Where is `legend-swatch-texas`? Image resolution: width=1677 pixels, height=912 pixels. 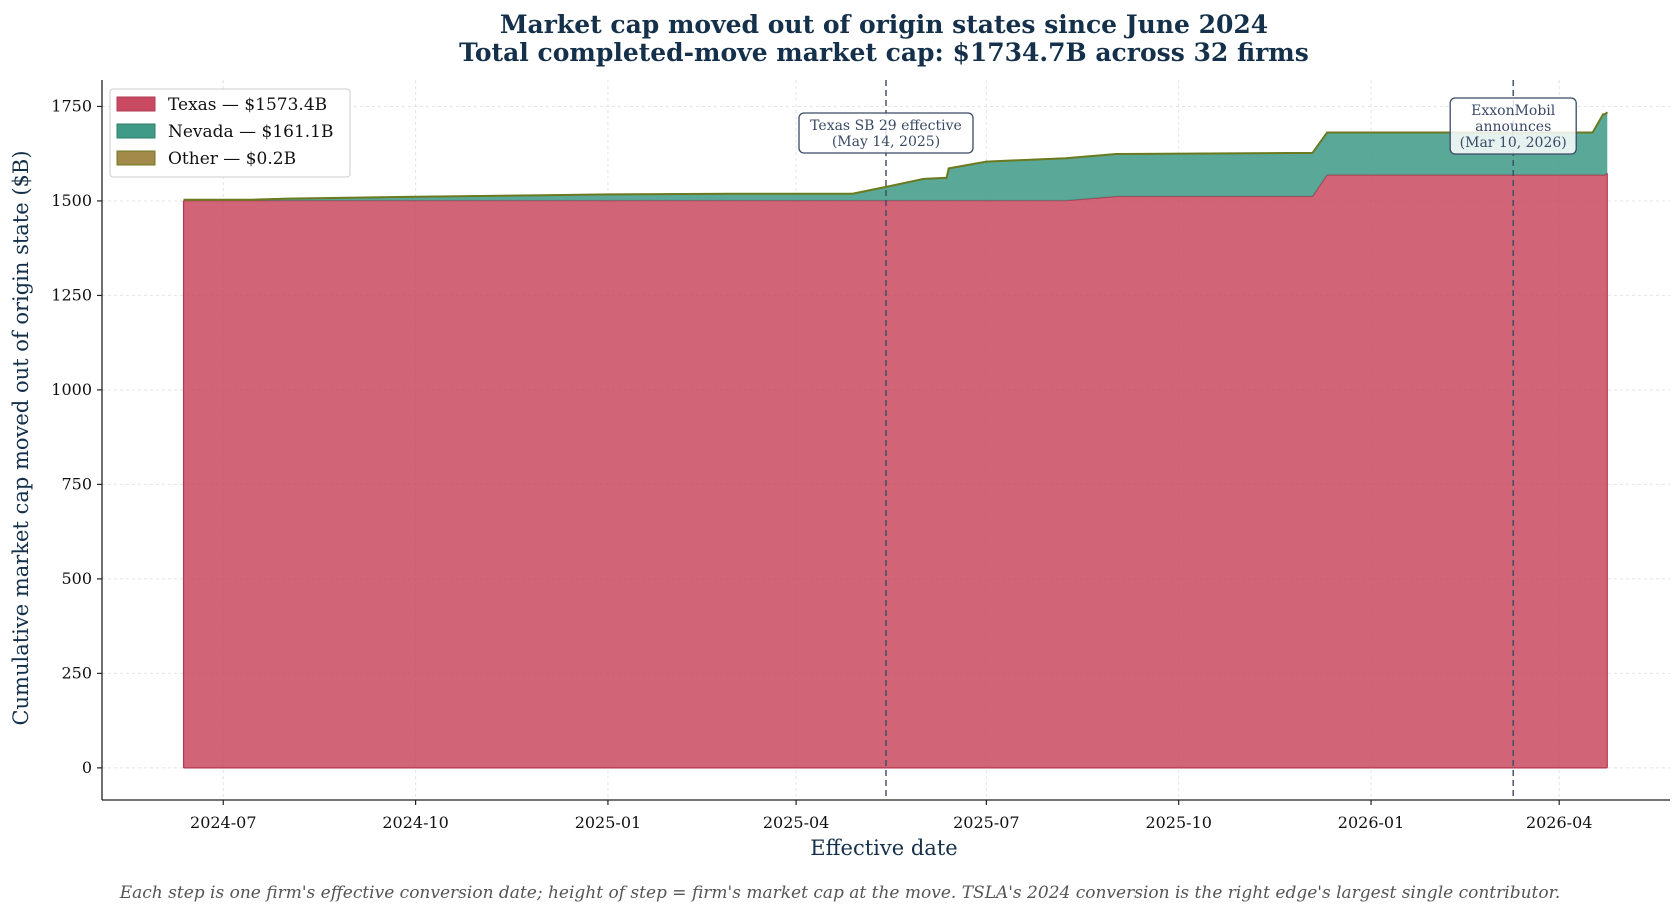
legend-swatch-texas is located at coordinates (136, 104).